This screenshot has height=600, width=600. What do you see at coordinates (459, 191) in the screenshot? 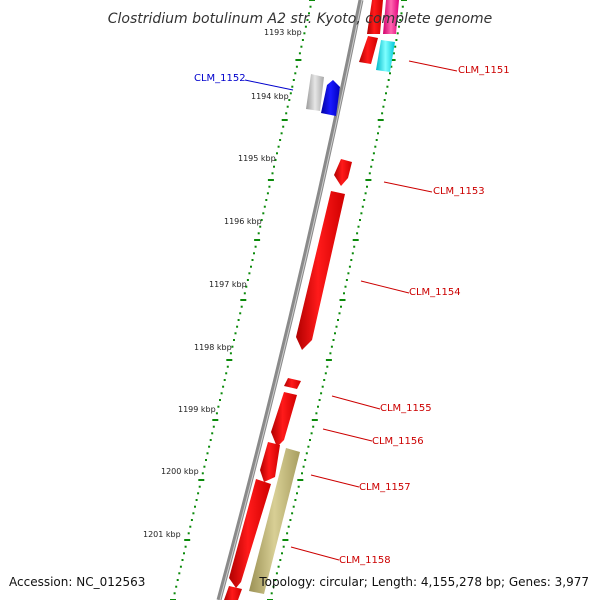
I see `gene-label-clm-1153: CLM_1153` at bounding box center [459, 191].